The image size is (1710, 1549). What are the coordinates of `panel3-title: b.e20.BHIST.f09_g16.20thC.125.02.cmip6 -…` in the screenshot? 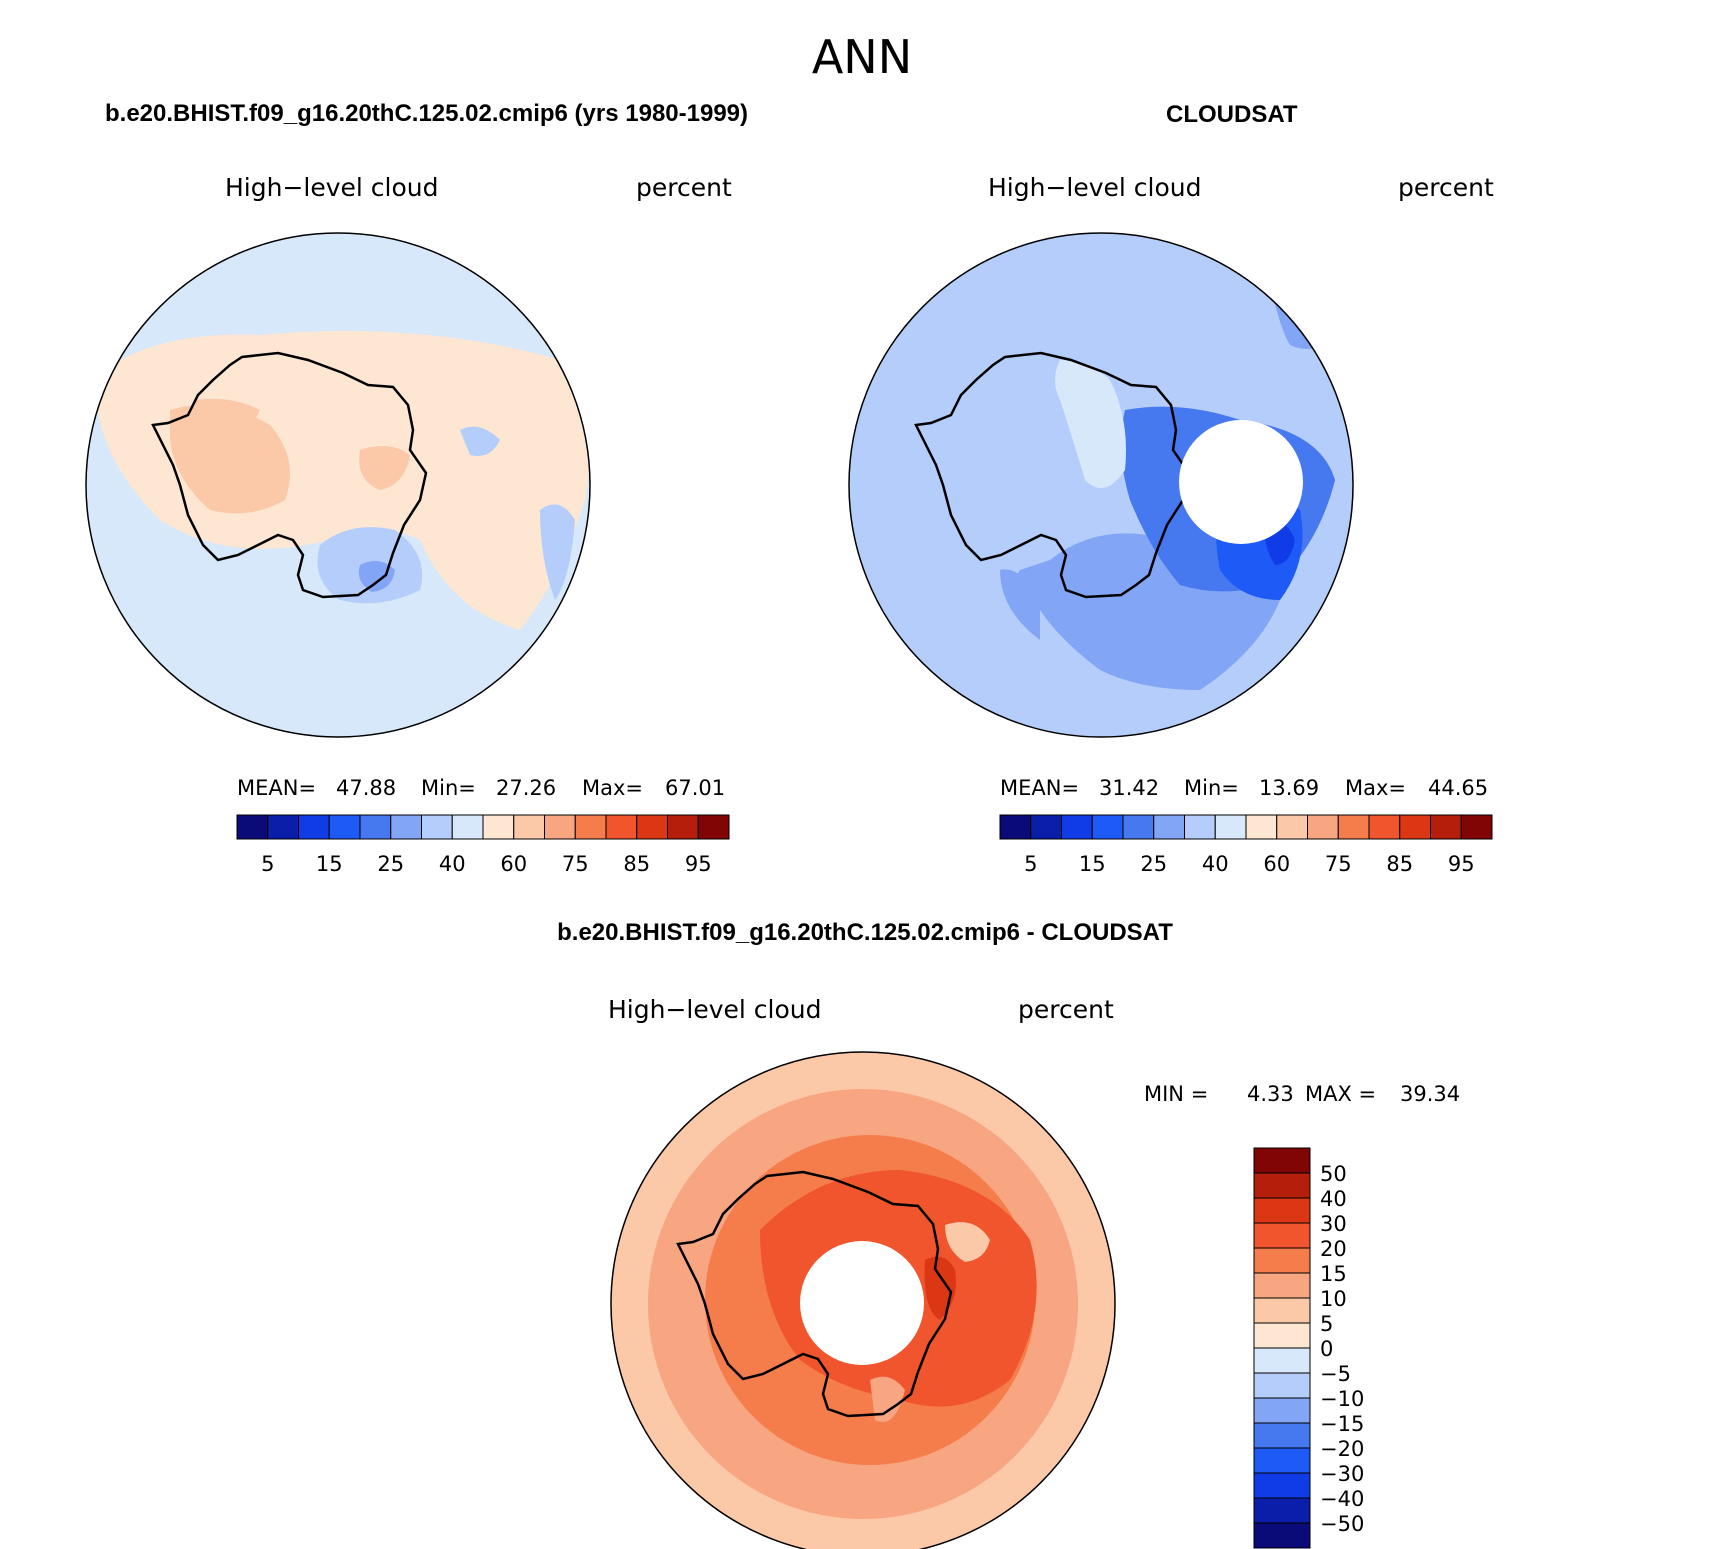 It's located at (865, 932).